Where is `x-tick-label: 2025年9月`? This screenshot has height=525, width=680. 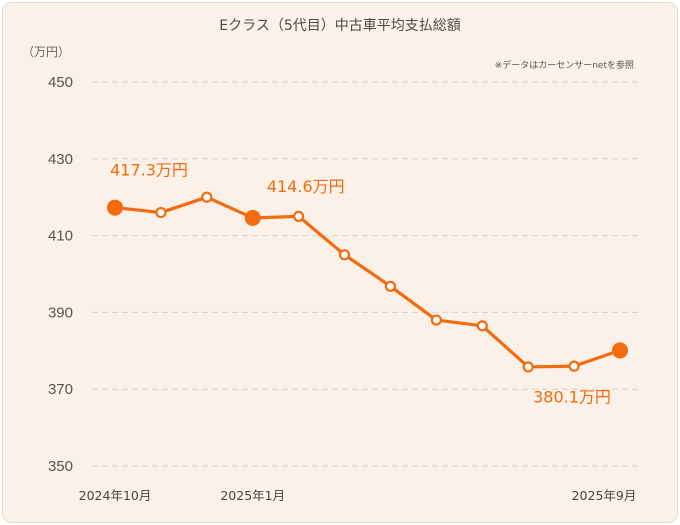 x-tick-label: 2025年9月 is located at coordinates (604, 495).